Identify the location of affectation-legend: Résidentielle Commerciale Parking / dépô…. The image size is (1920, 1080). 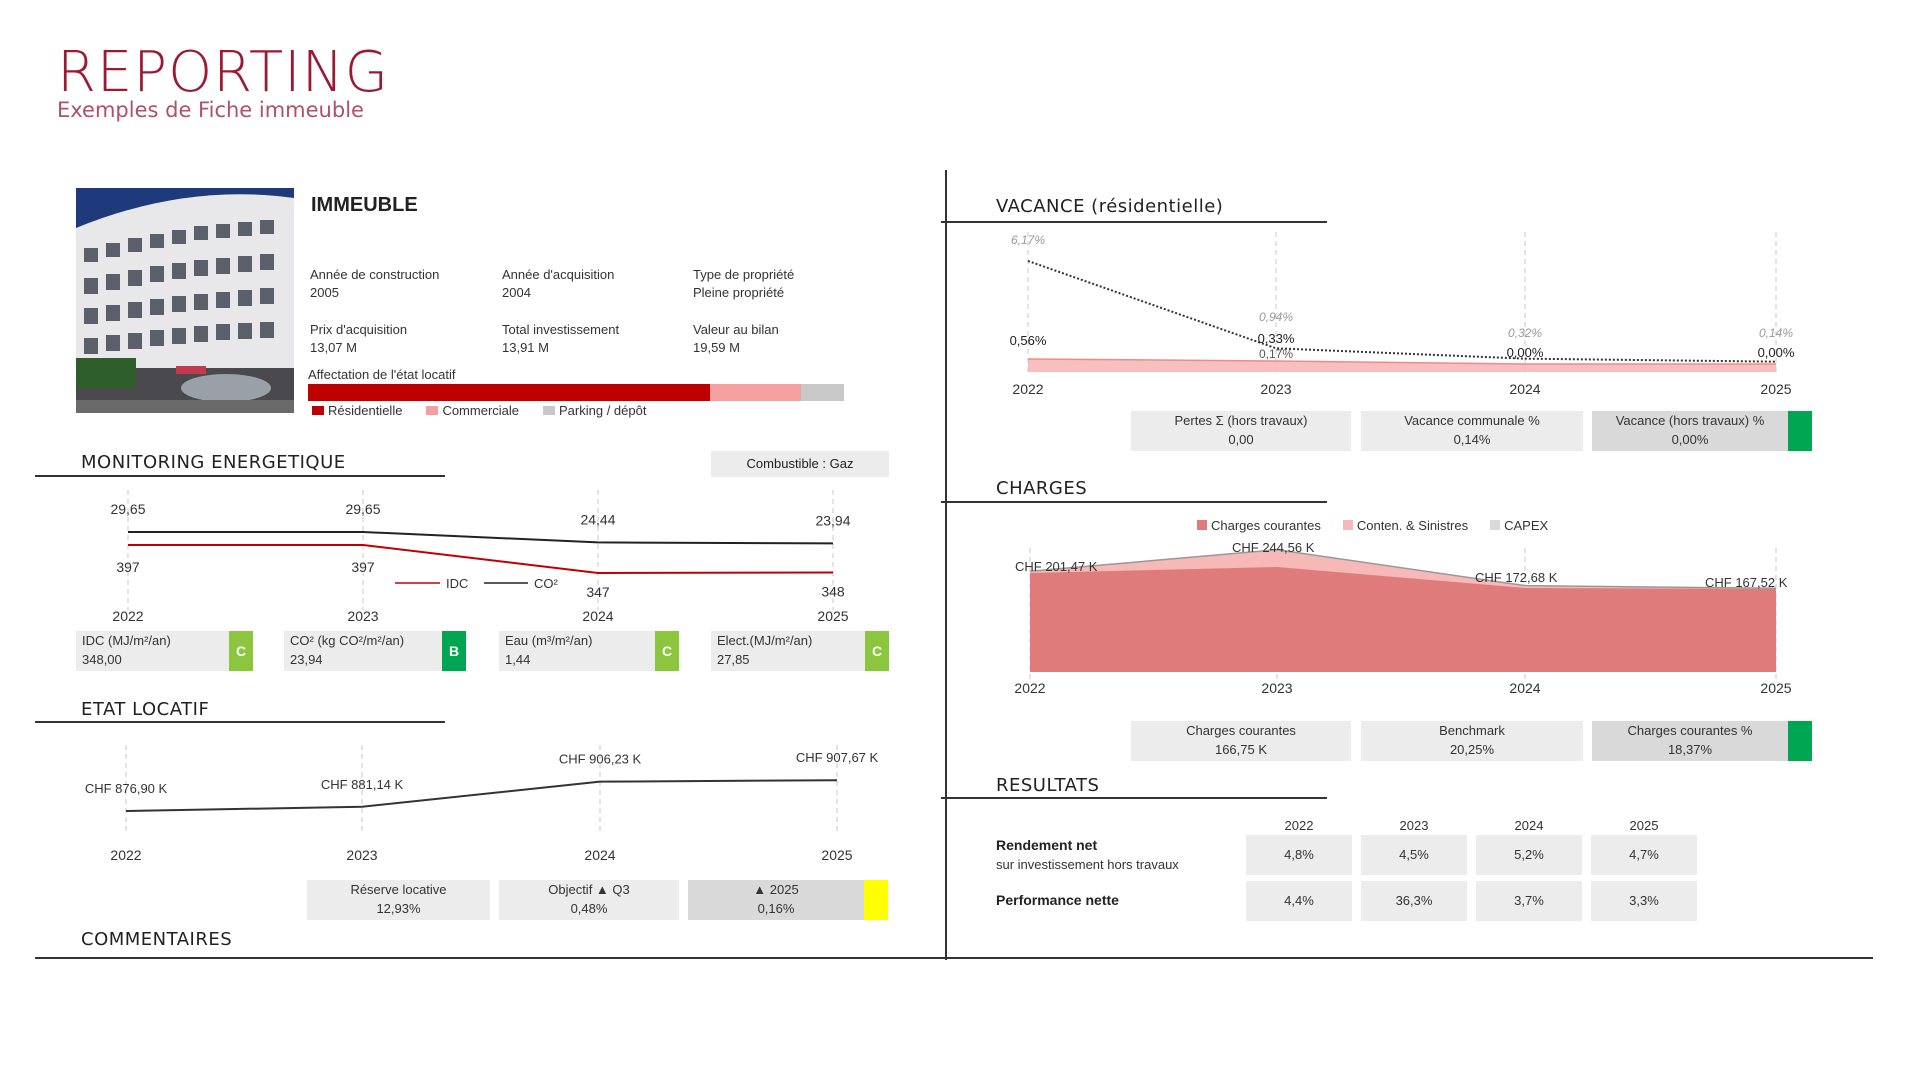
(479, 410).